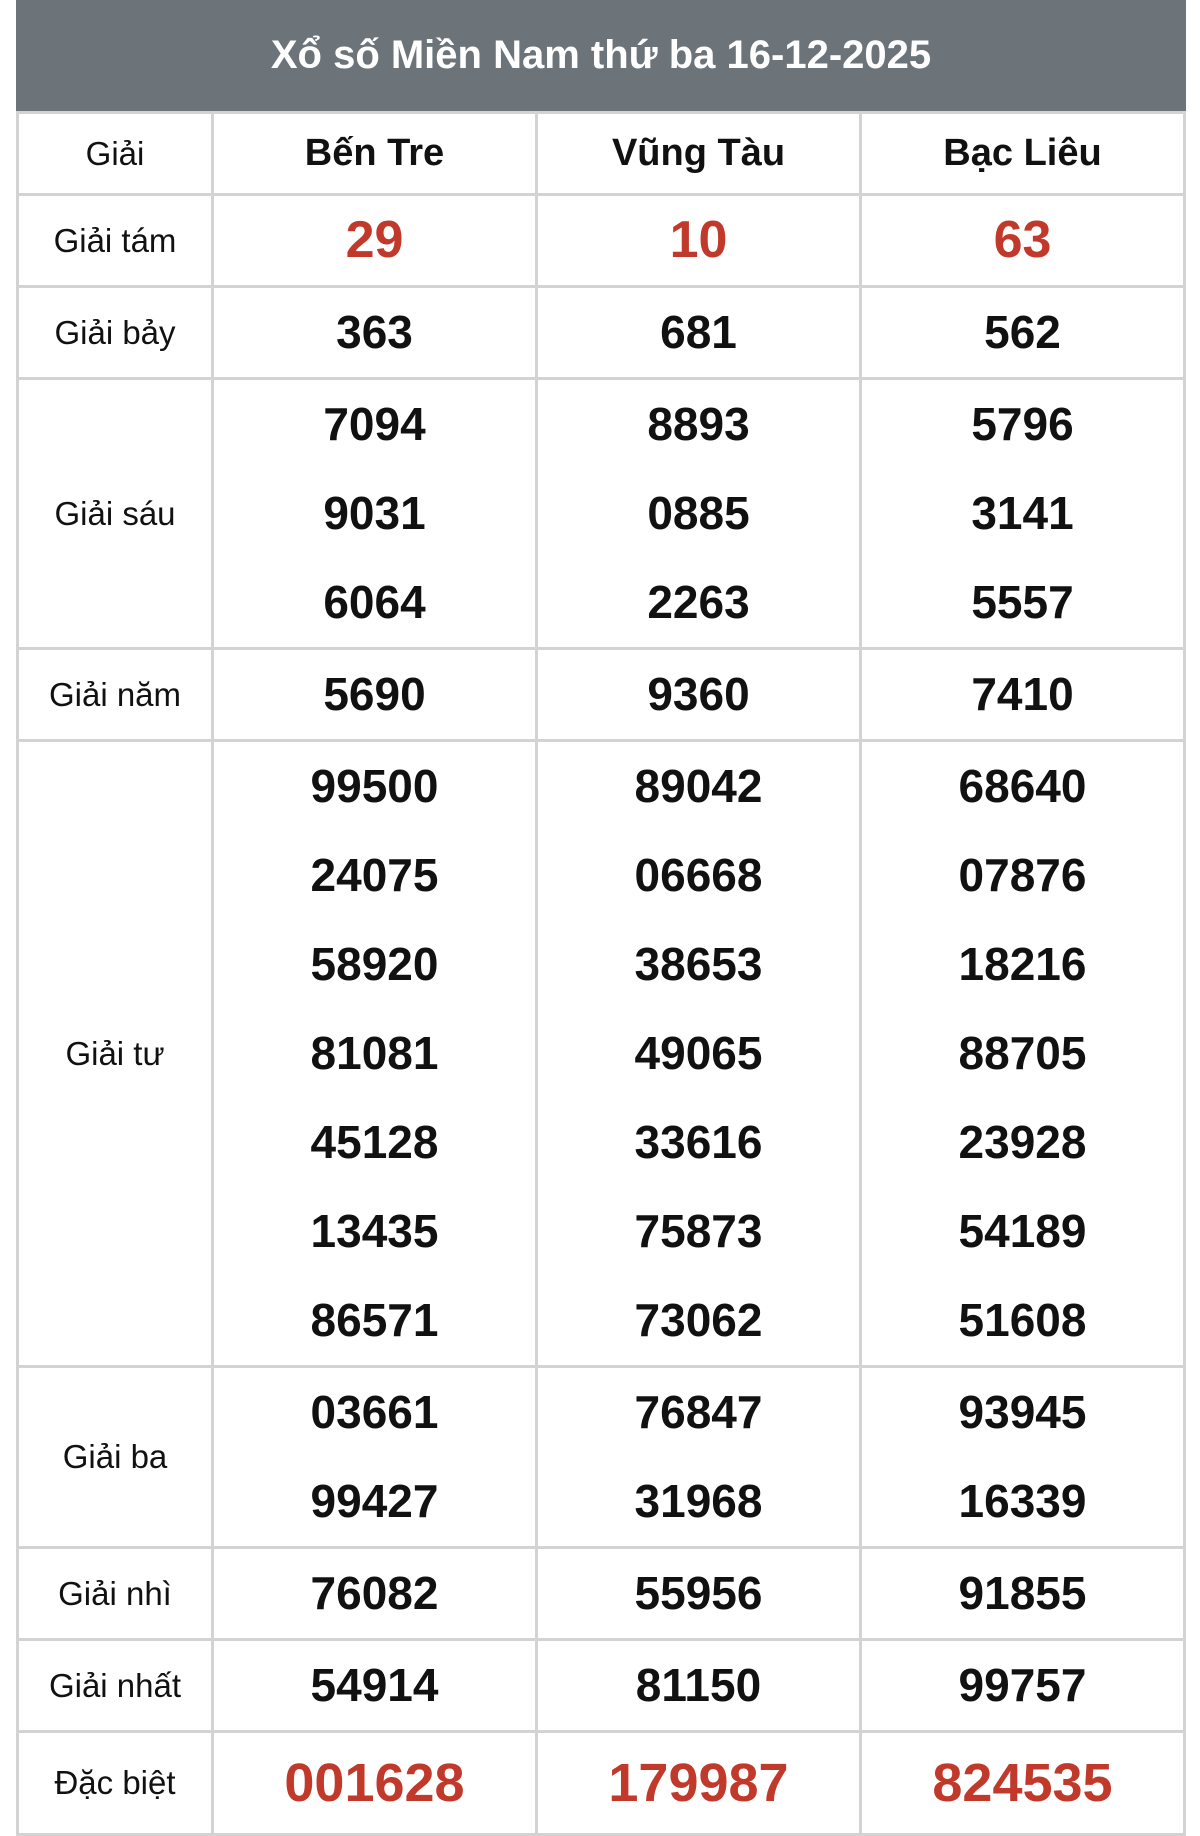 This screenshot has height=1836, width=1200. I want to click on province-result-cell: 7410, so click(1022, 694).